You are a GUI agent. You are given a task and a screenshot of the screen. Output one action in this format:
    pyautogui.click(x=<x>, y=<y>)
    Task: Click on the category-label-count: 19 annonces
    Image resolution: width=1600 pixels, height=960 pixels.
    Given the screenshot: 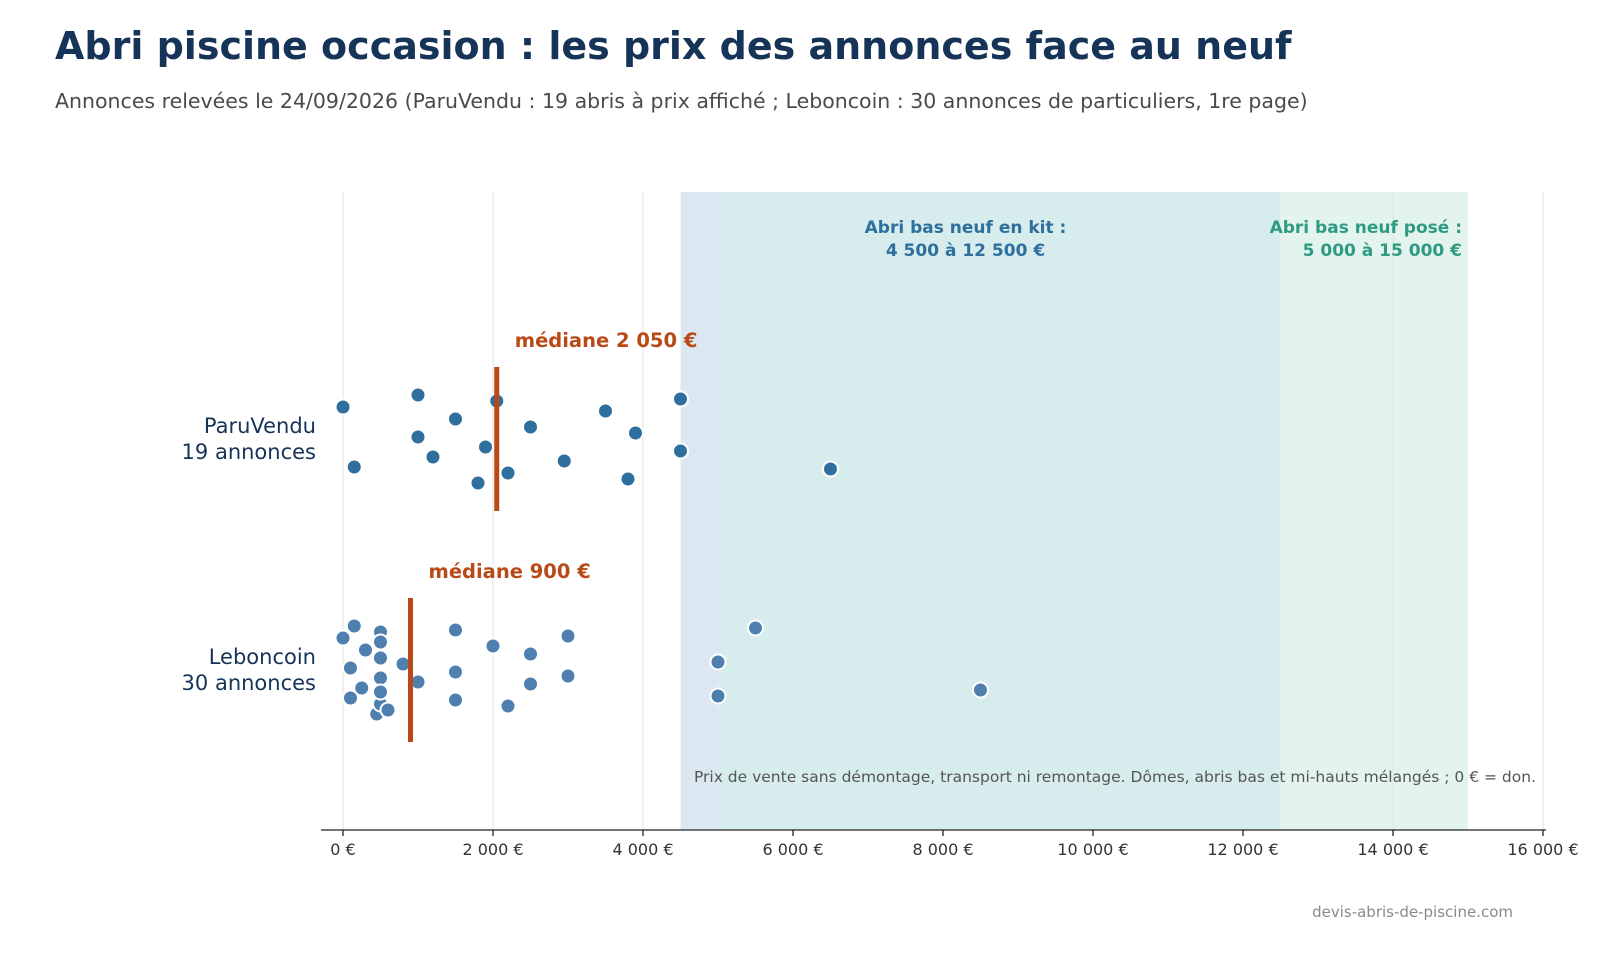 What is the action you would take?
    pyautogui.click(x=249, y=452)
    